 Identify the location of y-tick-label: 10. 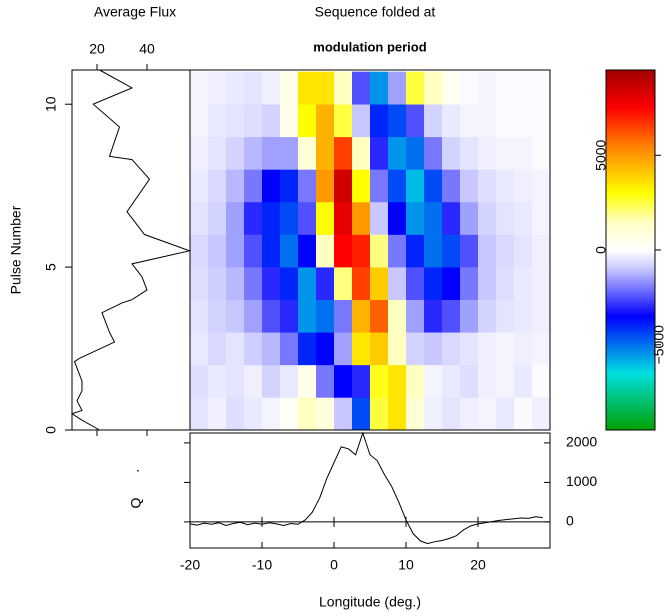
(51, 104).